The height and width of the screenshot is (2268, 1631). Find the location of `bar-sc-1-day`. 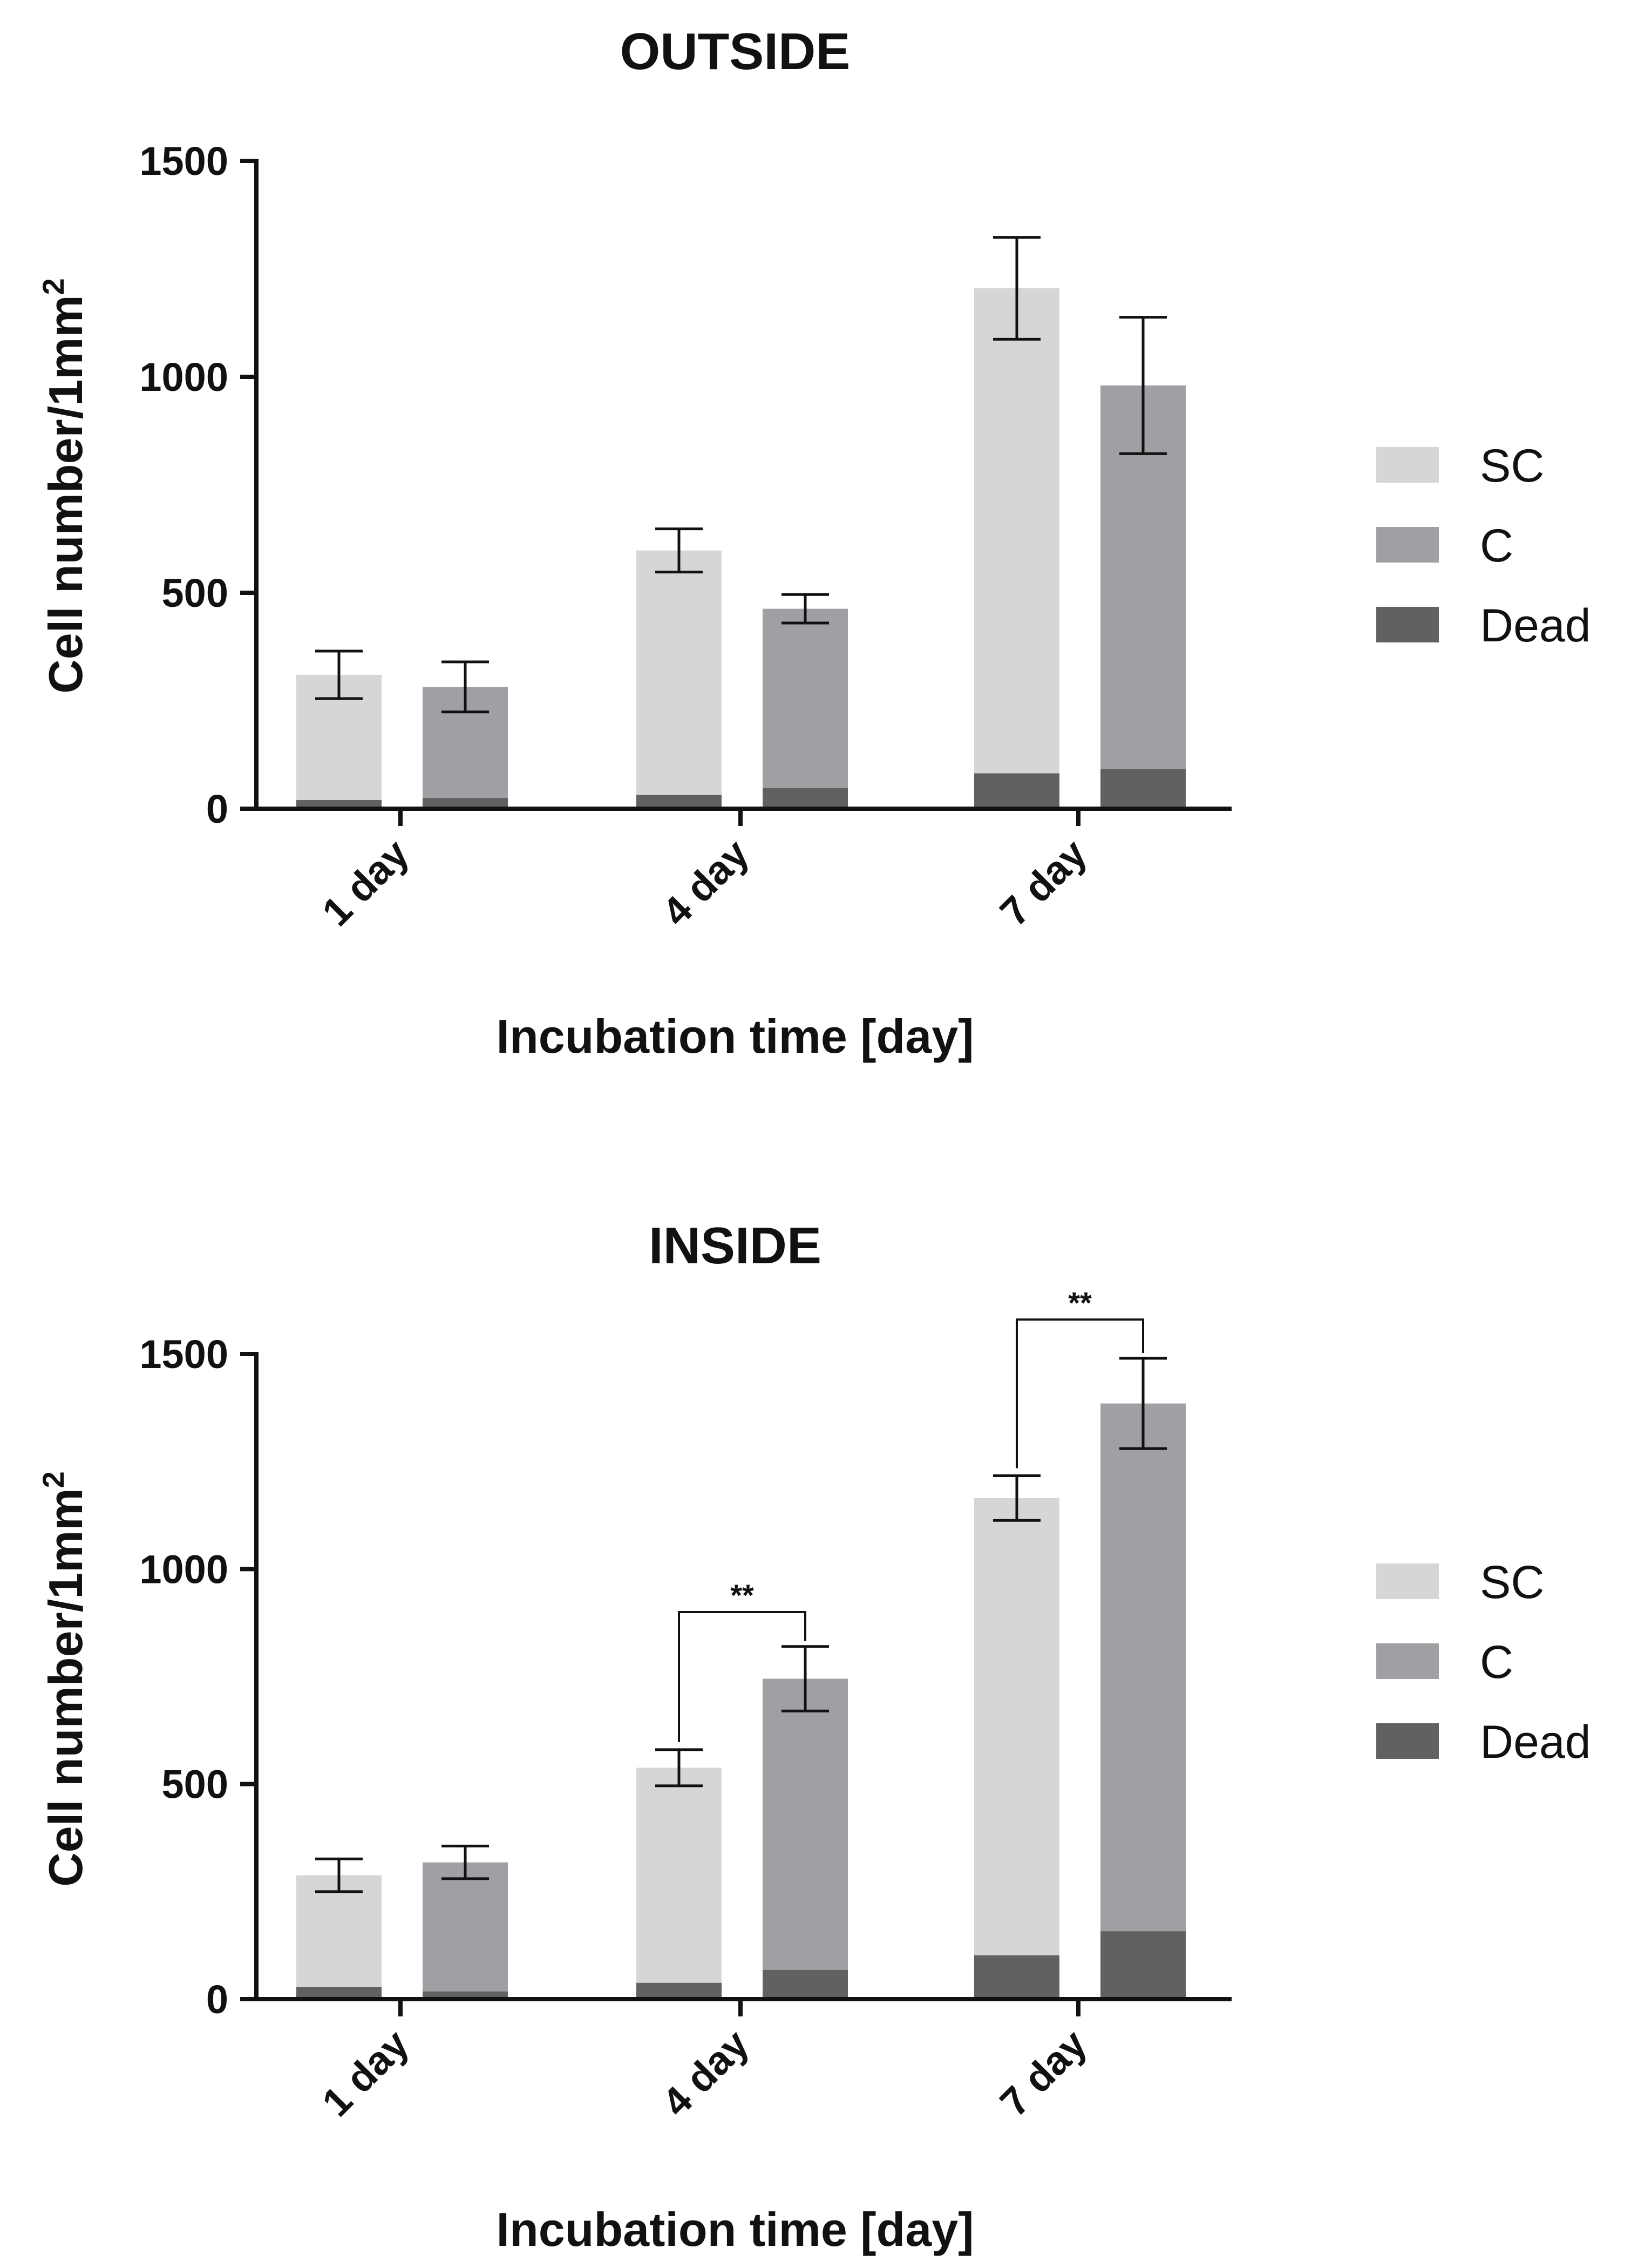

bar-sc-1-day is located at coordinates (339, 1931).